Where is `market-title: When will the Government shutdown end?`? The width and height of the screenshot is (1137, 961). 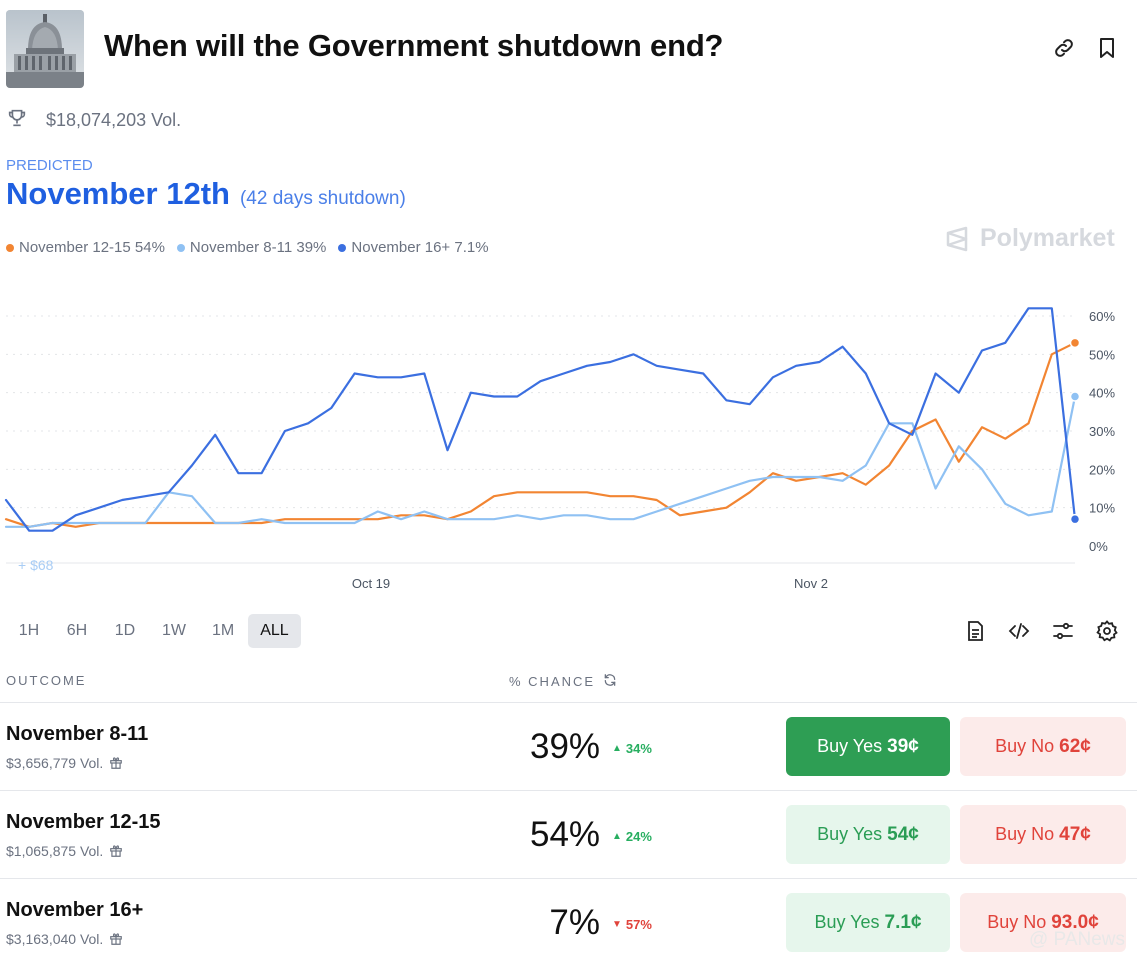 market-title: When will the Government shutdown end? is located at coordinates (414, 45).